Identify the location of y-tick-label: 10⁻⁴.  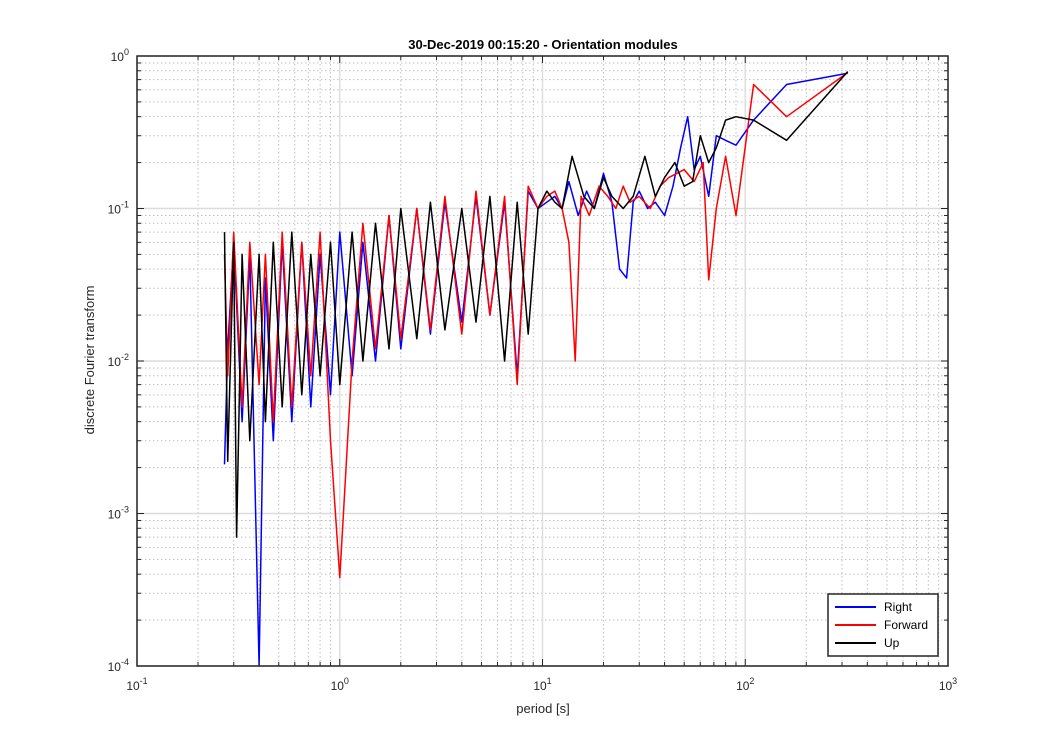
(118, 665).